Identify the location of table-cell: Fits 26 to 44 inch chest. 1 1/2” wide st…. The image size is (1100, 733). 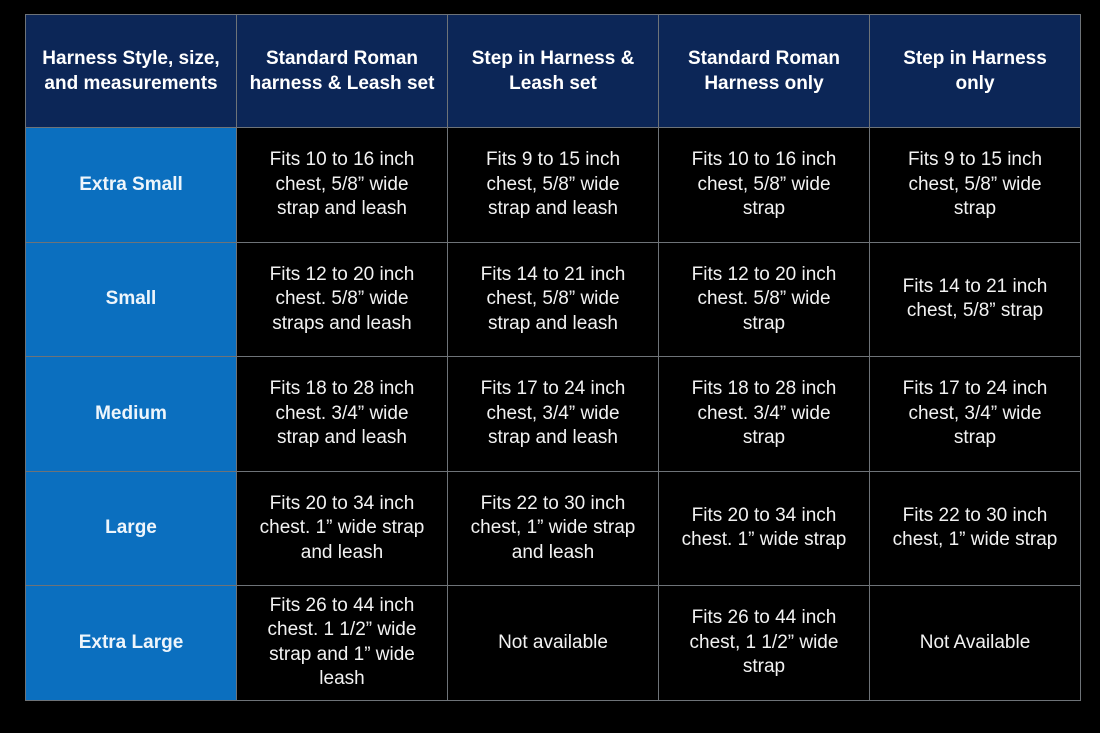
(342, 643).